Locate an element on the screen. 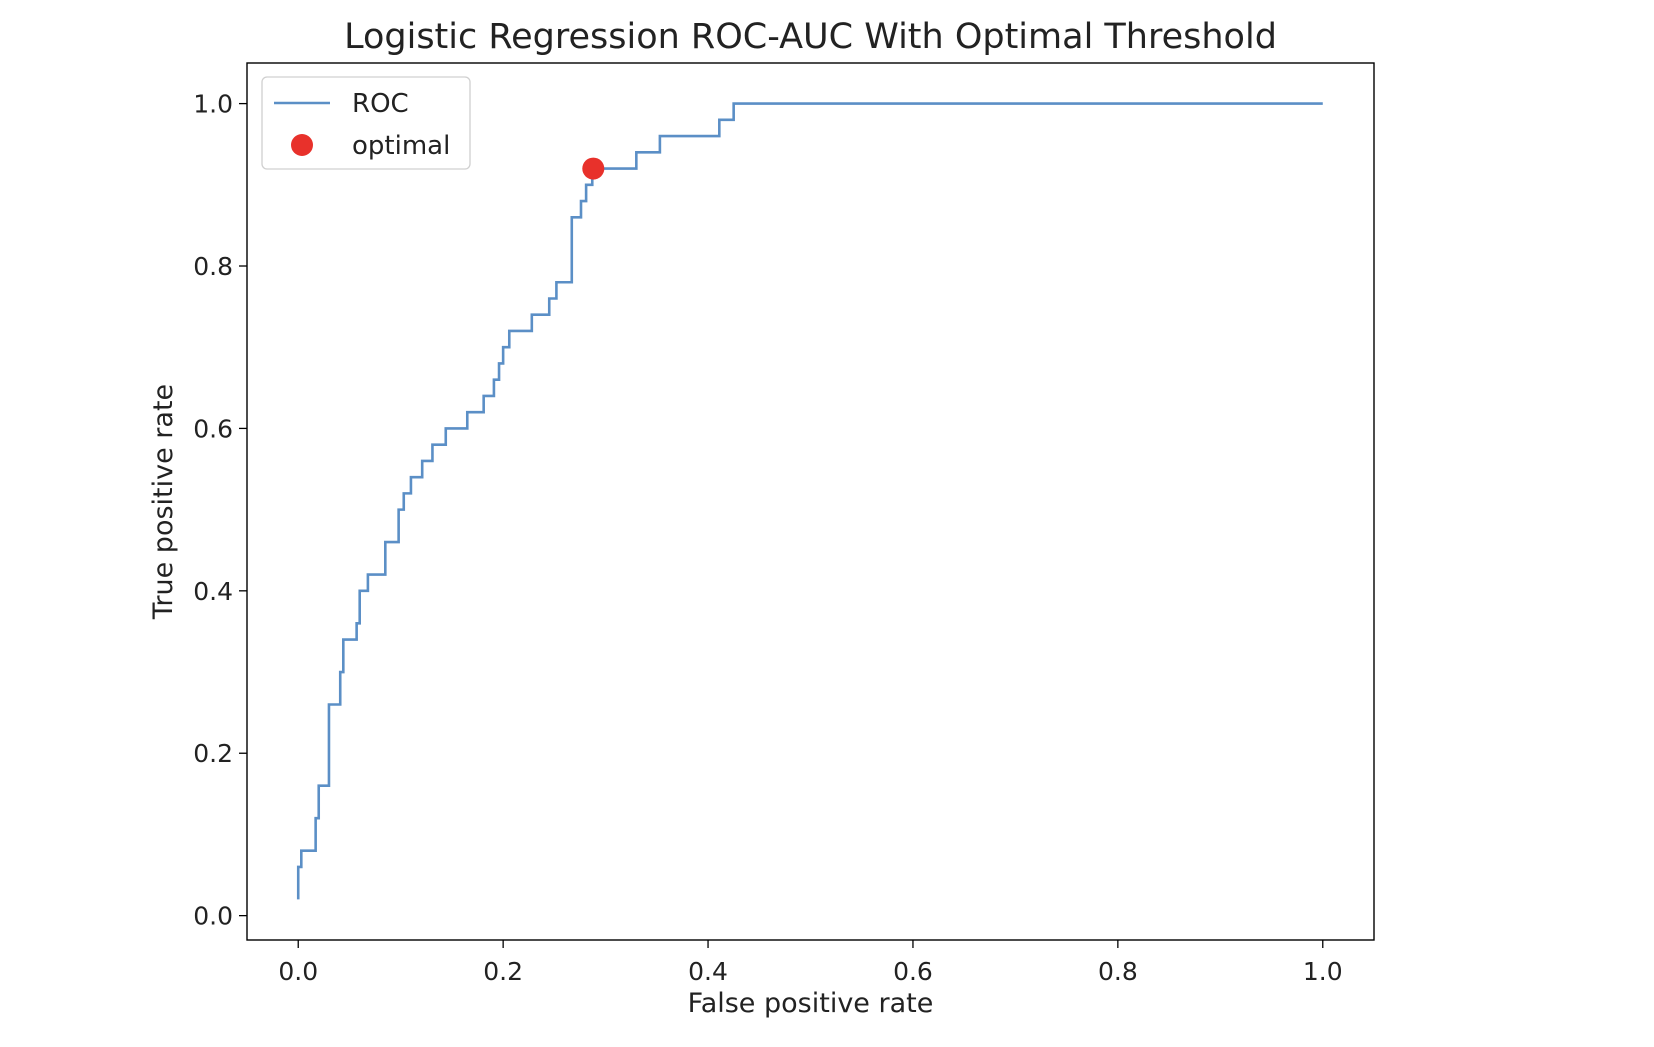 The image size is (1654, 1047). y-axis-ticks: 0.0 0.2 0.4 0.6 0.8 1.0 is located at coordinates (220, 510).